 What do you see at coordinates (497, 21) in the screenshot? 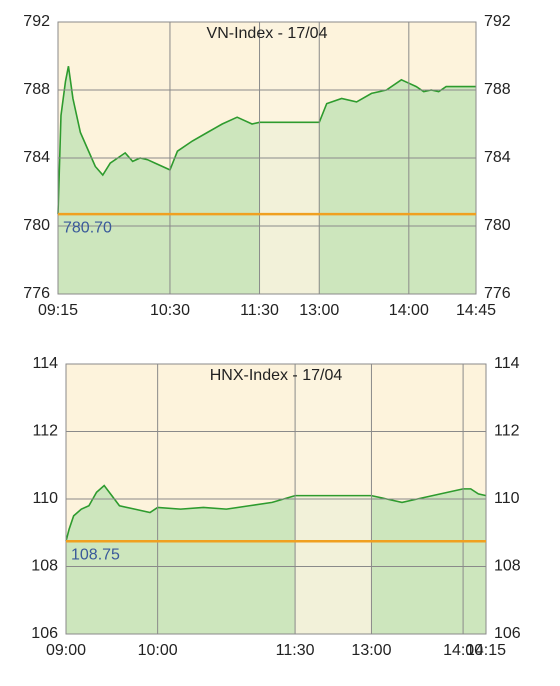
I see `y2-tick-label: 792` at bounding box center [497, 21].